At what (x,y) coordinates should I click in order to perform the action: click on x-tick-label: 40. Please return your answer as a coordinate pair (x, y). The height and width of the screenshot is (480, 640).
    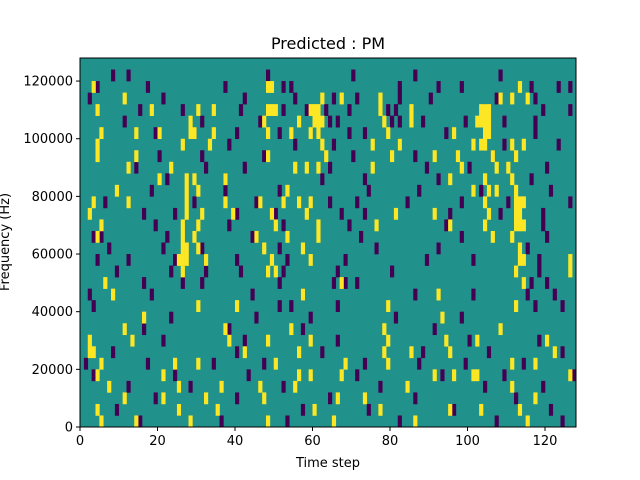
    Looking at the image, I should click on (235, 441).